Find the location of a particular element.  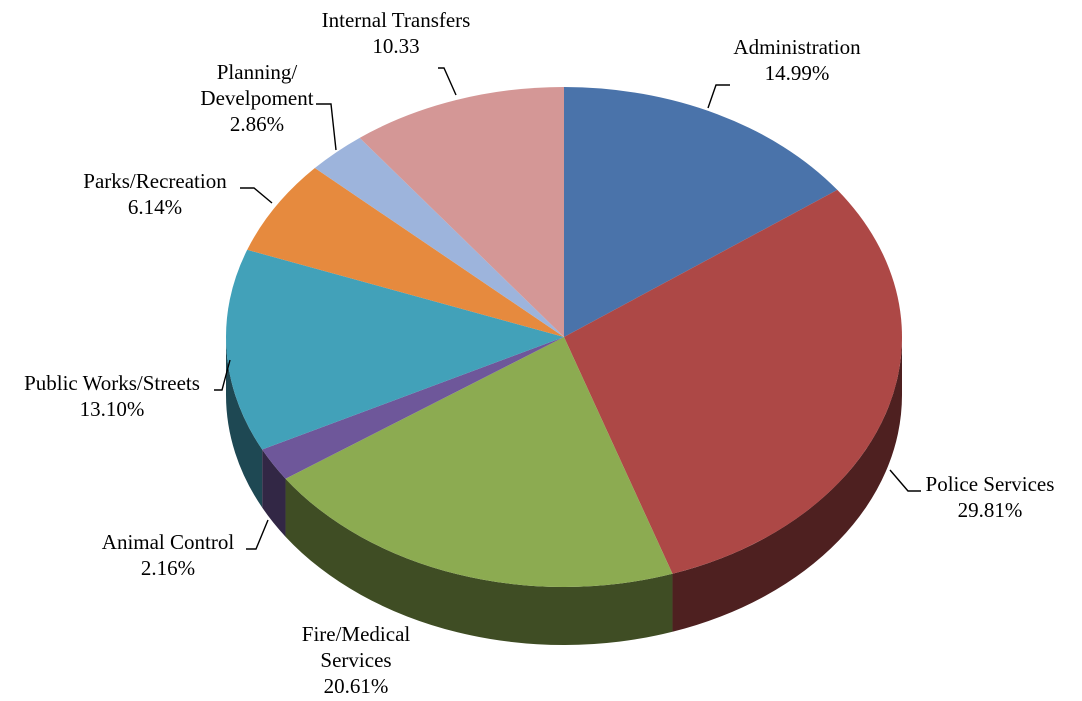

data-label-line: Animal Control is located at coordinates (168, 542).